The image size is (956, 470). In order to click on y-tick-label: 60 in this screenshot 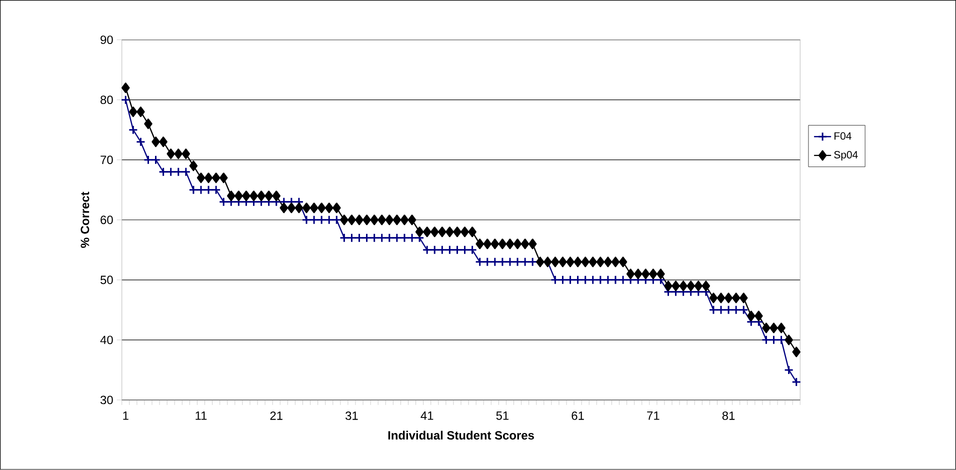, I will do `click(106, 220)`.